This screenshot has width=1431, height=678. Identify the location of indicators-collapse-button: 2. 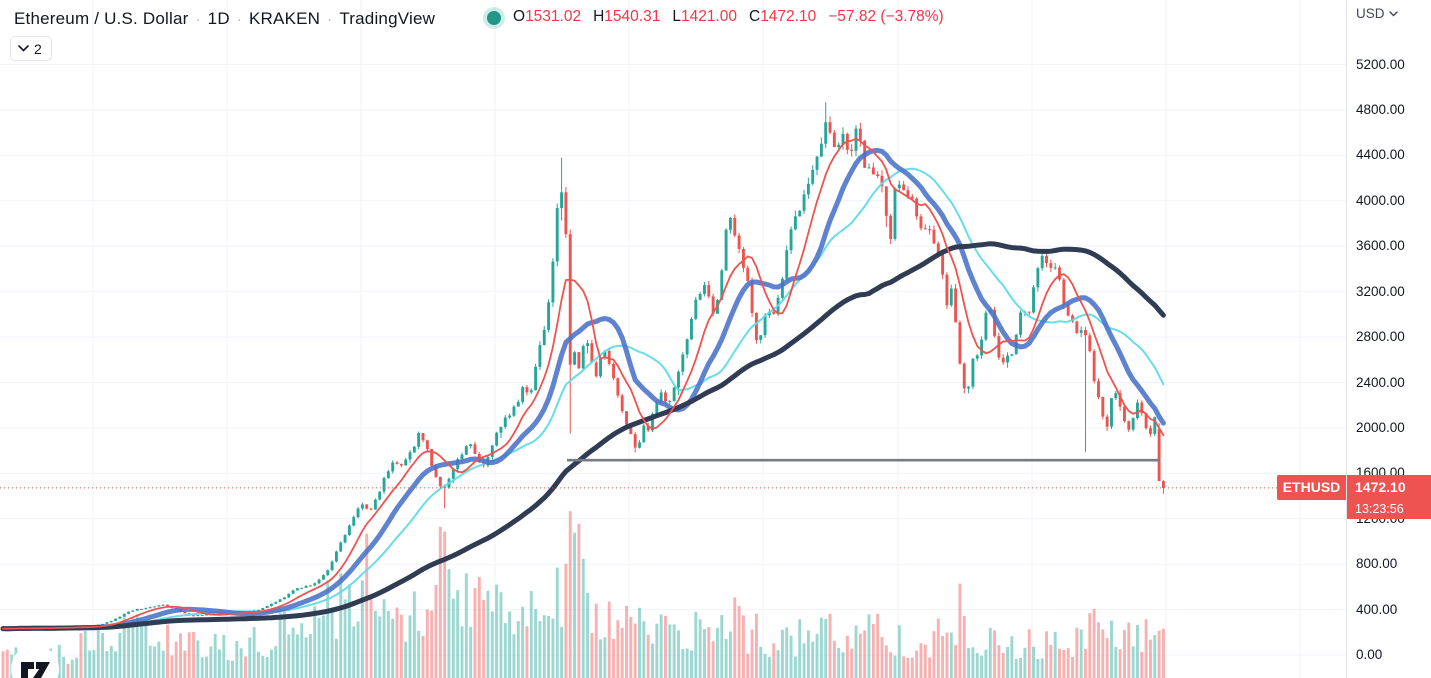
(31, 48).